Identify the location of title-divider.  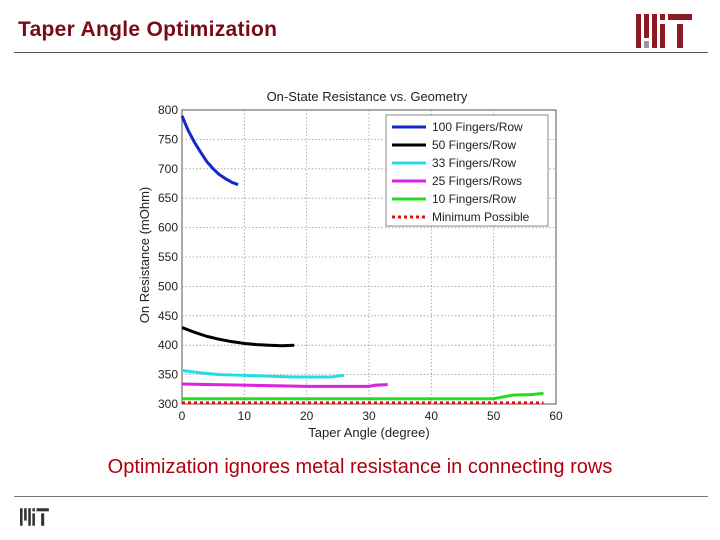
(361, 52).